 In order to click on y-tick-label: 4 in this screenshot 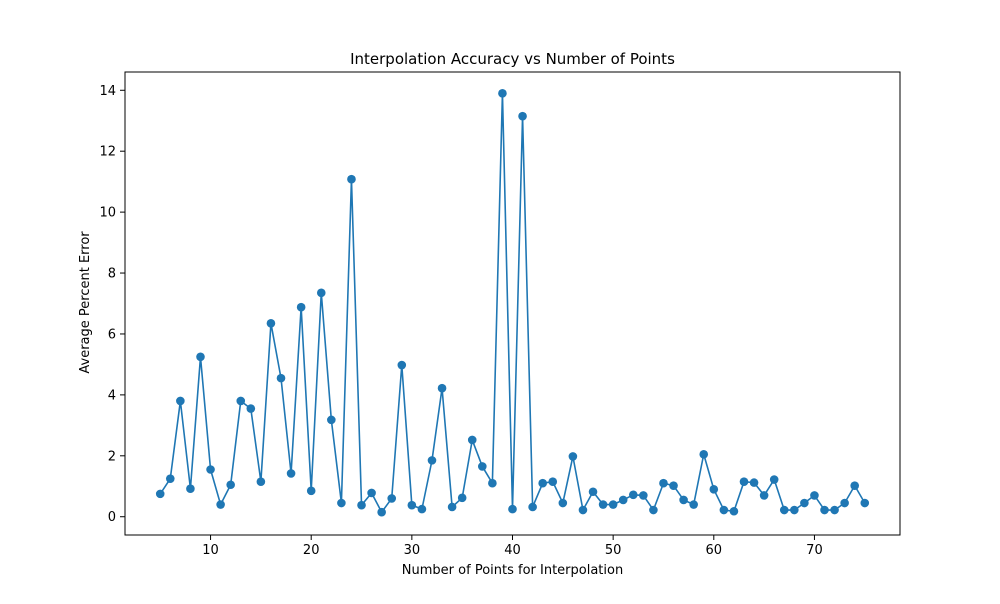, I will do `click(112, 395)`.